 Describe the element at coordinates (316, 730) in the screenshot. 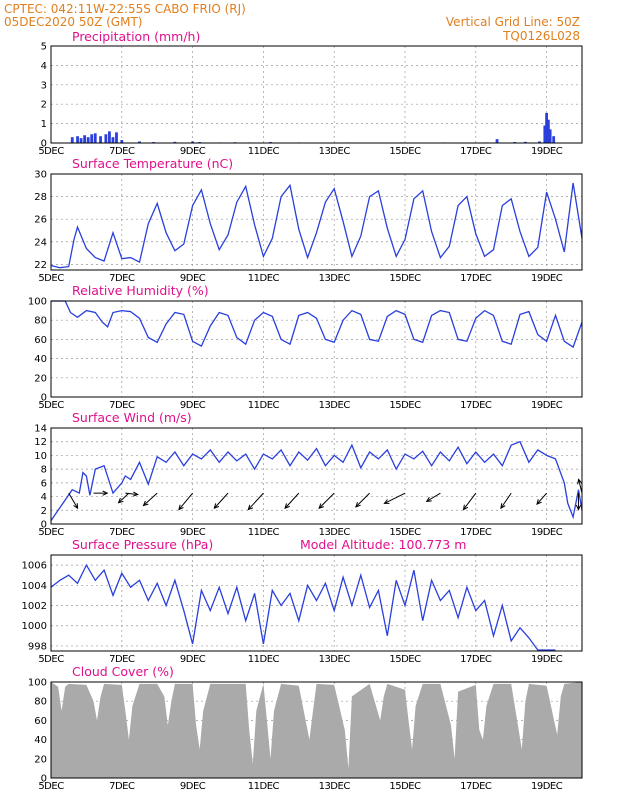

I see `cloud-area` at that location.